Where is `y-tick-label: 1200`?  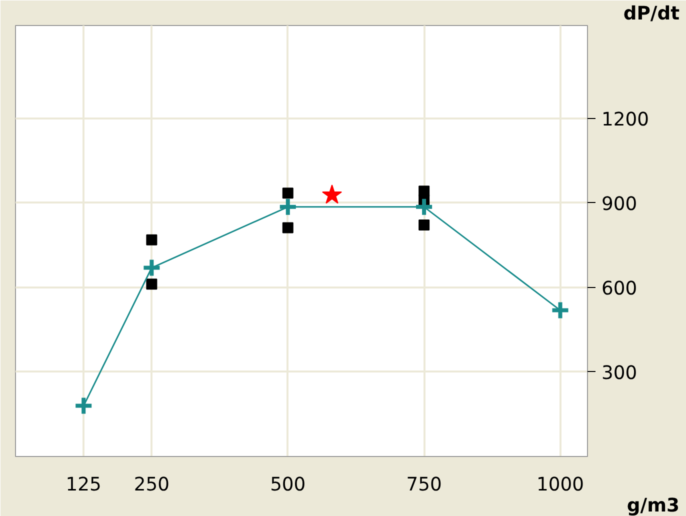
y-tick-label: 1200 is located at coordinates (625, 119).